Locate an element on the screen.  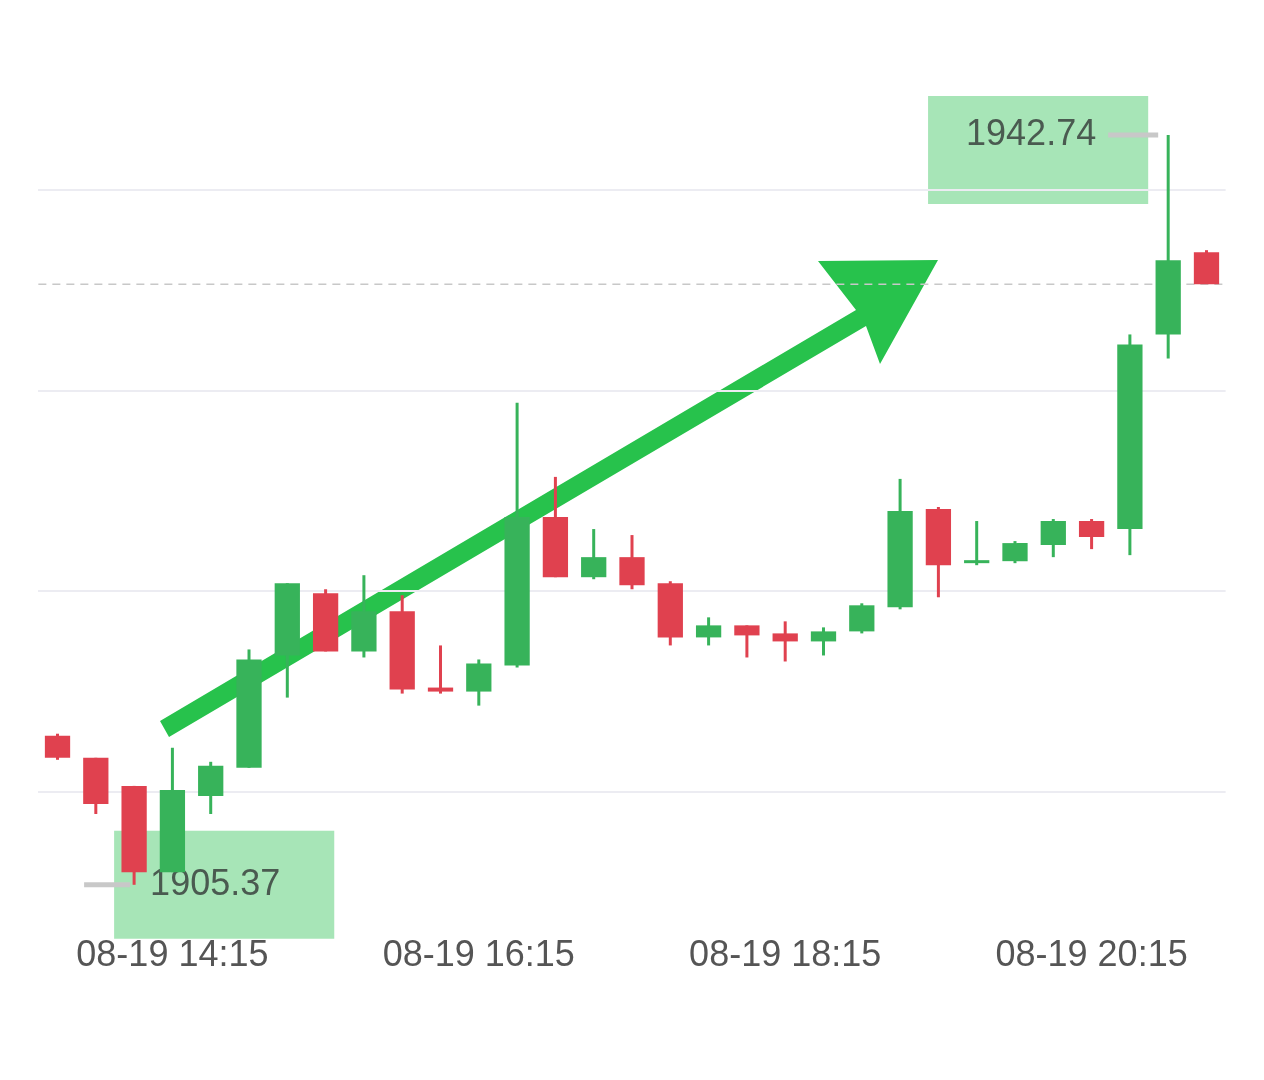
annotation: 1905.37 is located at coordinates (215, 882).